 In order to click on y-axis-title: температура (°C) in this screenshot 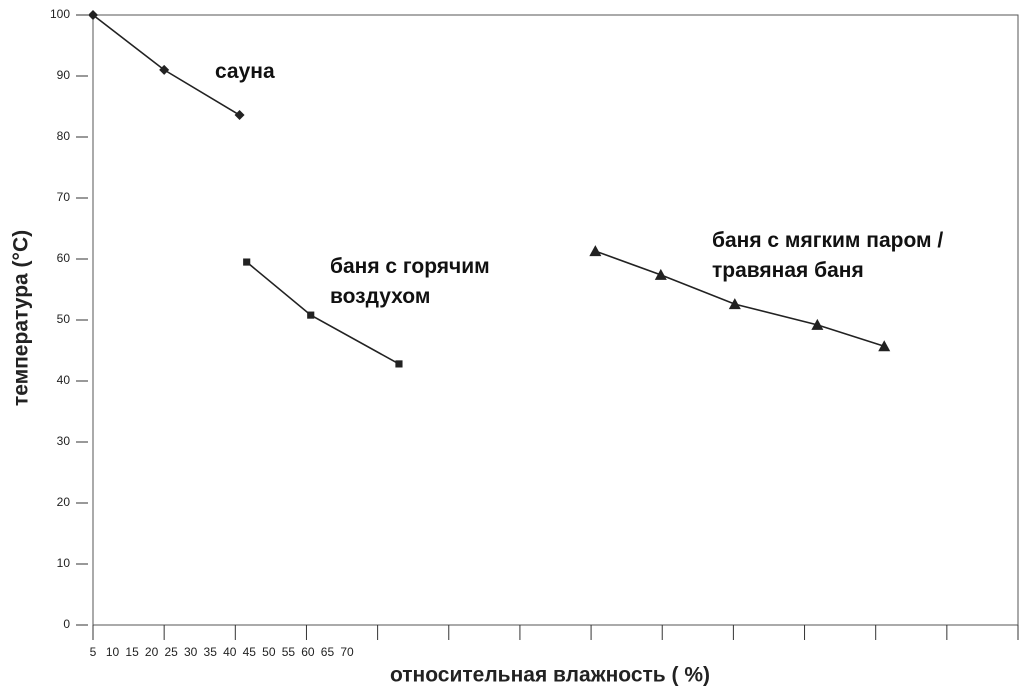, I will do `click(21, 318)`.